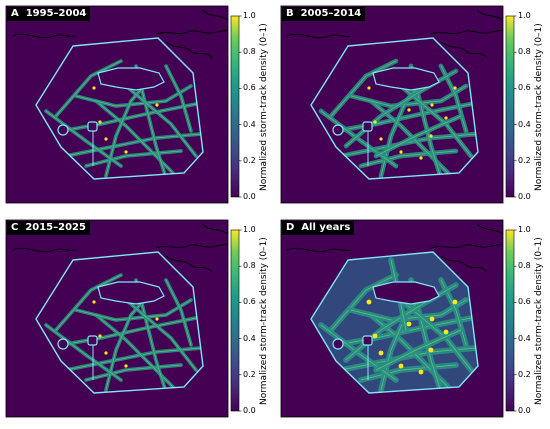 The image size is (550, 429). I want to click on panel-title: B 2005–2014, so click(324, 14).